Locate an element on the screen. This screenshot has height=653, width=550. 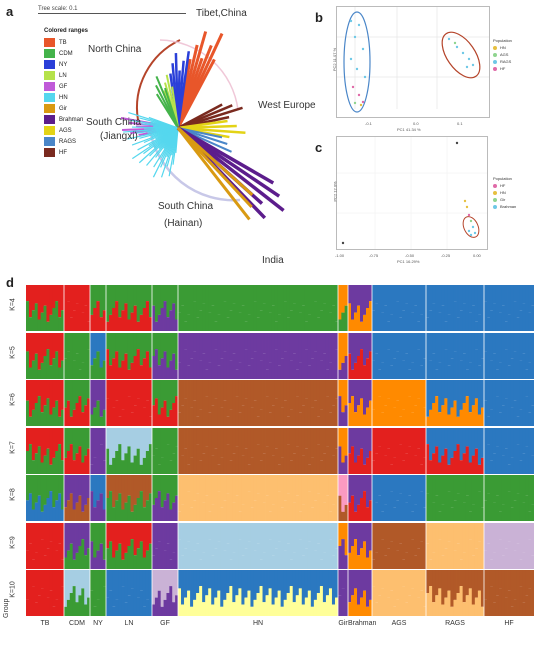
tree-scale-label: Tree scale: 0.1 is located at coordinates (58, 9).